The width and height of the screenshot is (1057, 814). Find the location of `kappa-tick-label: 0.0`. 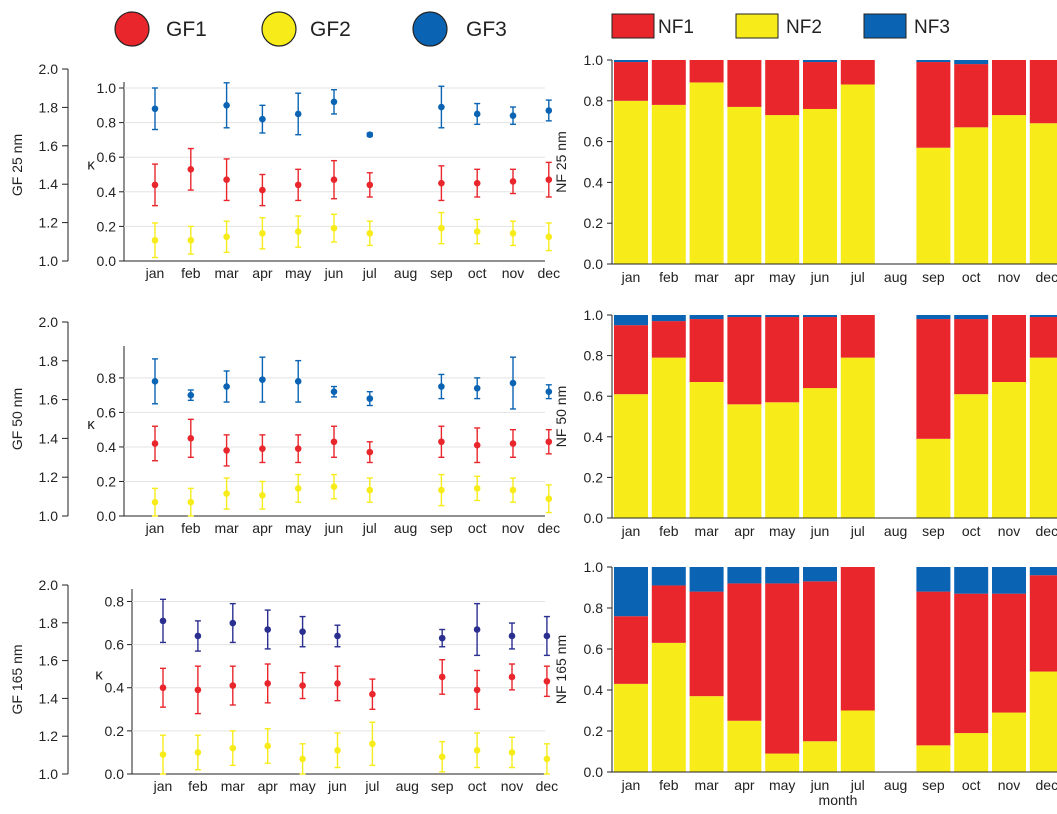

kappa-tick-label: 0.0 is located at coordinates (107, 516).